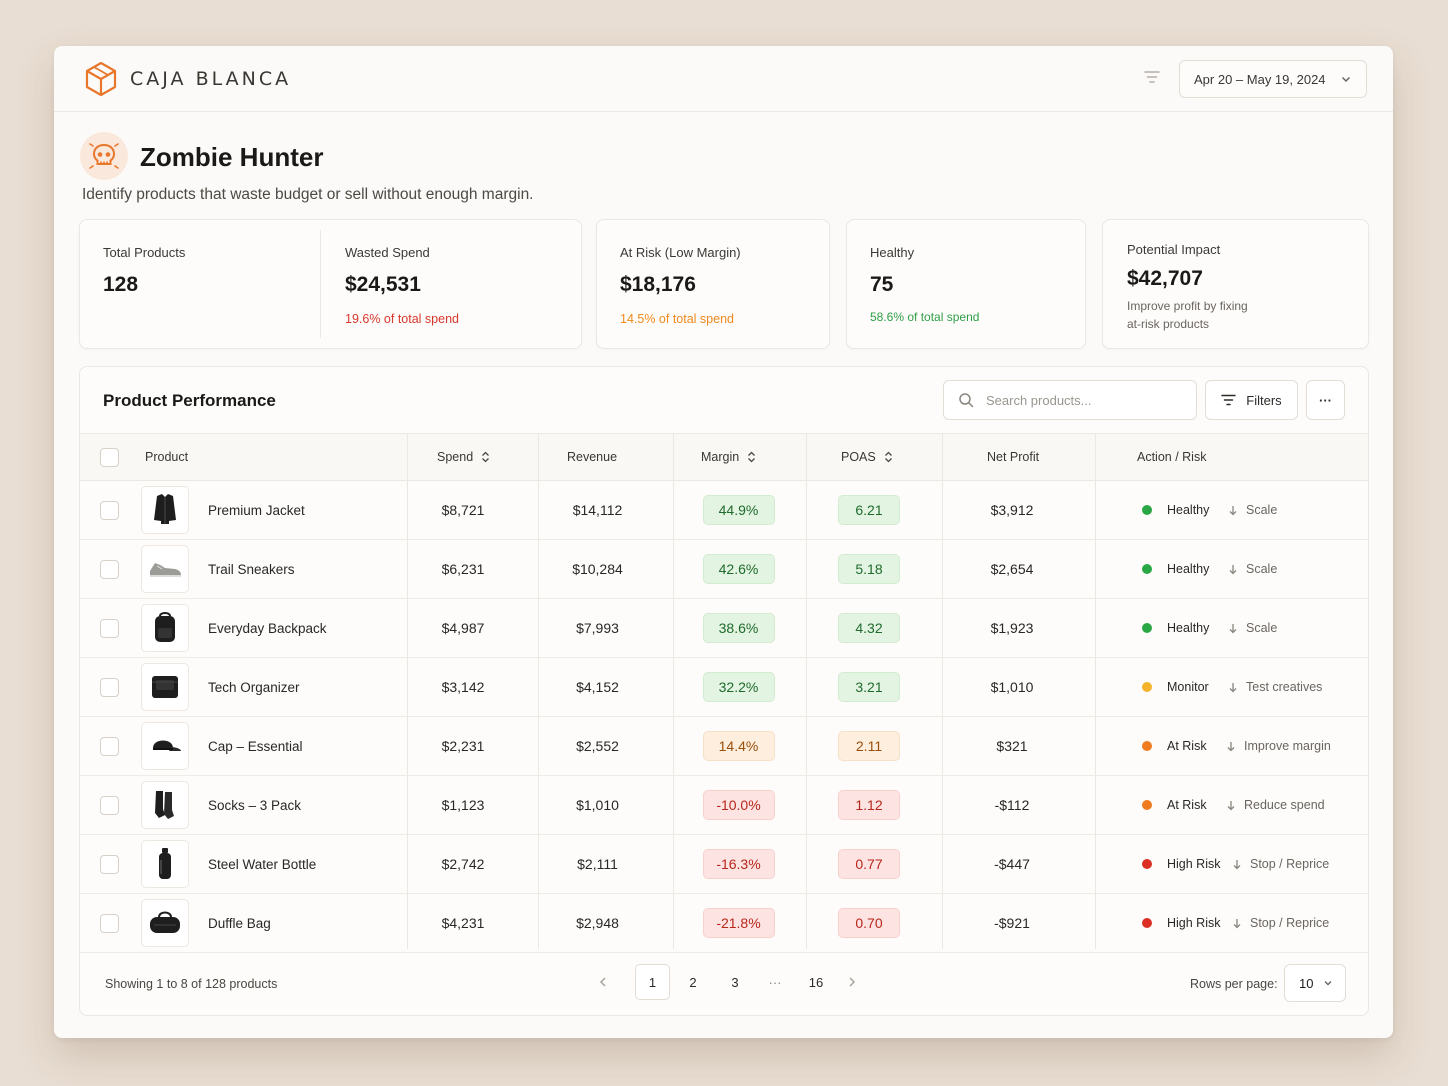 The height and width of the screenshot is (1086, 1448). I want to click on risk-status: Healthy, so click(1175, 628).